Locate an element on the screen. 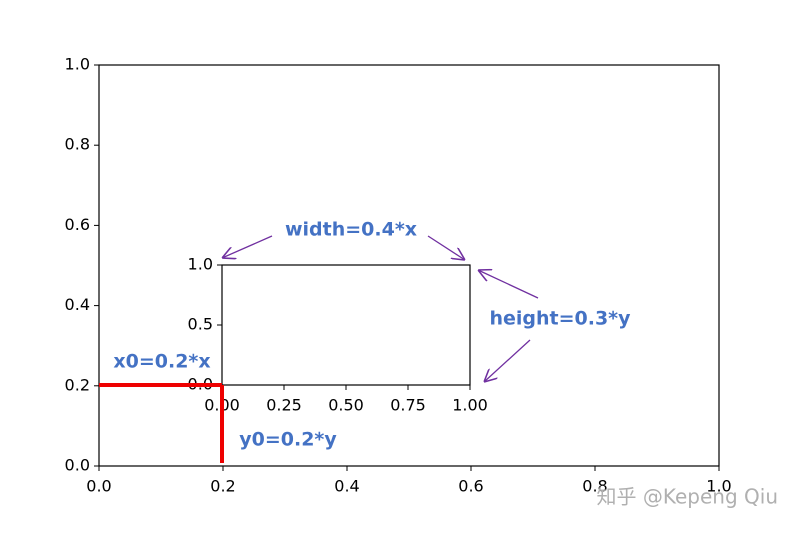  annotation: x0=0.2*x is located at coordinates (161, 362).